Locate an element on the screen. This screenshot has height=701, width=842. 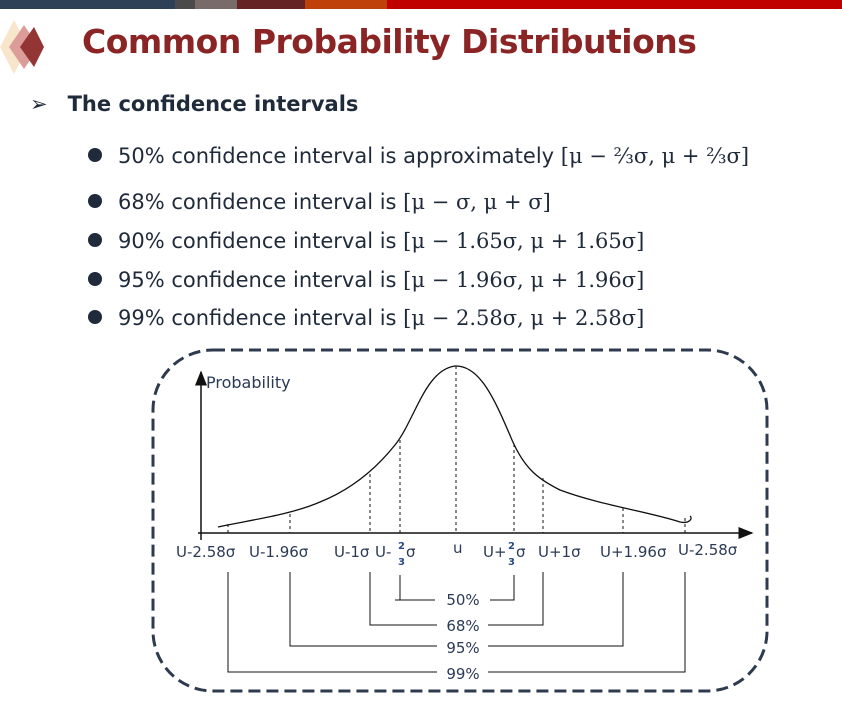
bullet-math: [μ − 1.96σ, μ + 1.96σ] is located at coordinates (524, 280).